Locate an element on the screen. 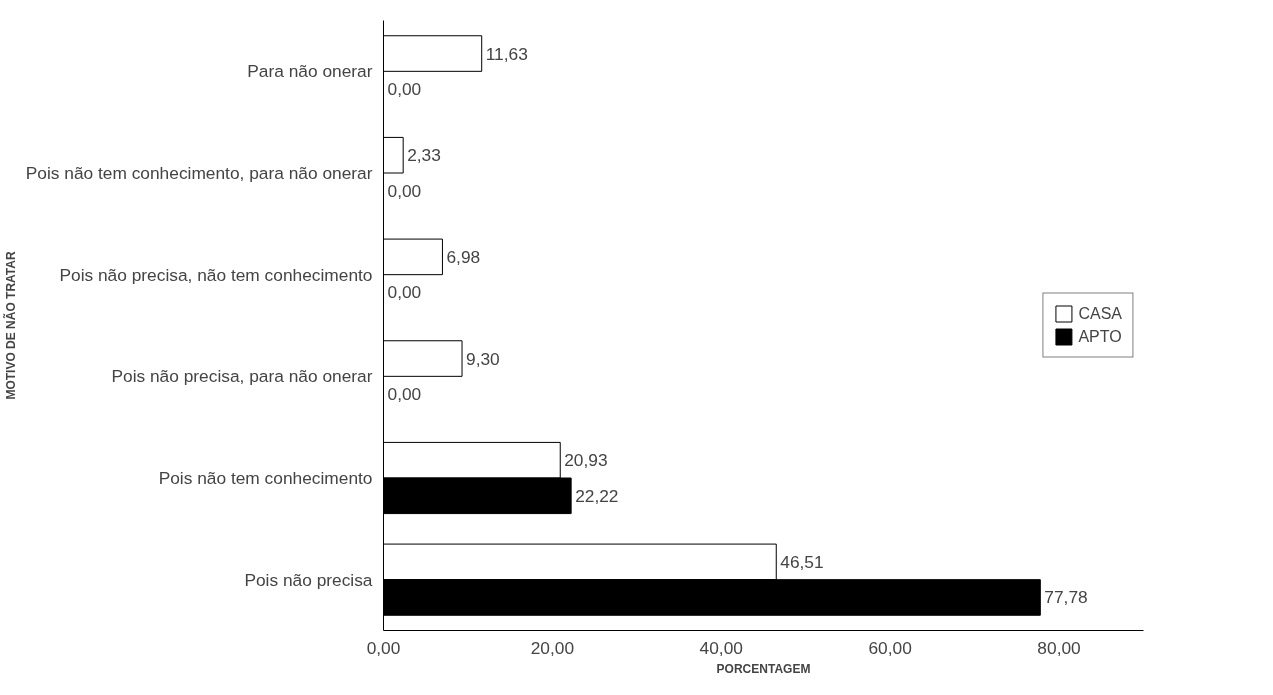 The width and height of the screenshot is (1273, 695). data-label: 6,98 is located at coordinates (463, 256).